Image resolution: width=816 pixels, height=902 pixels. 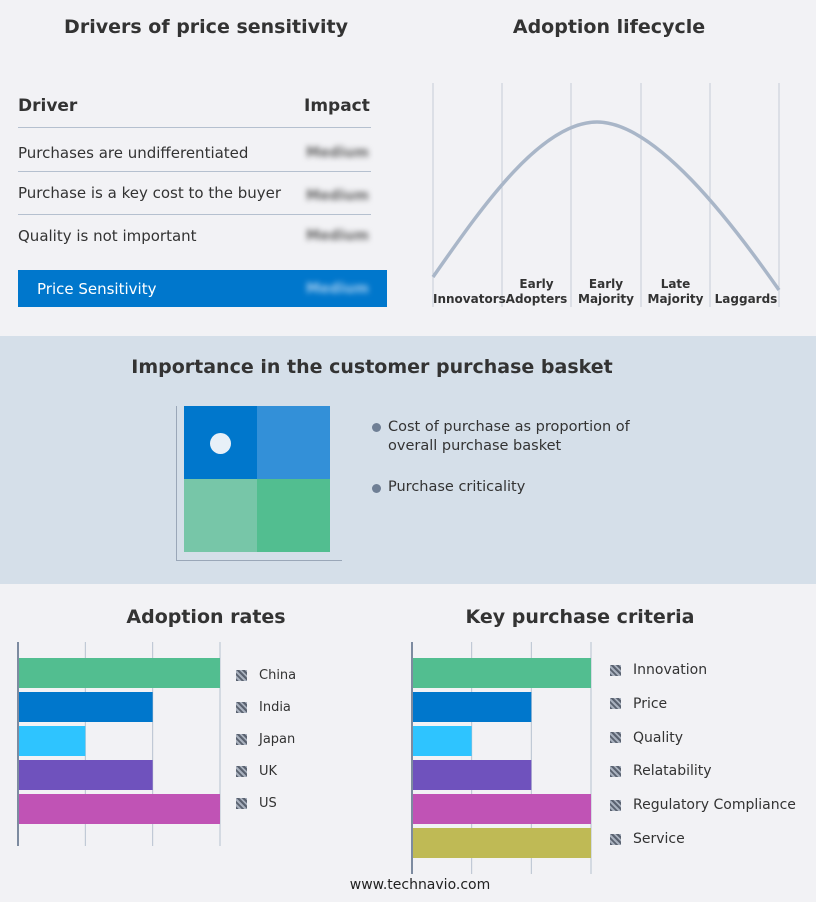 What do you see at coordinates (48, 106) in the screenshot?
I see `driver-column-header: Driver` at bounding box center [48, 106].